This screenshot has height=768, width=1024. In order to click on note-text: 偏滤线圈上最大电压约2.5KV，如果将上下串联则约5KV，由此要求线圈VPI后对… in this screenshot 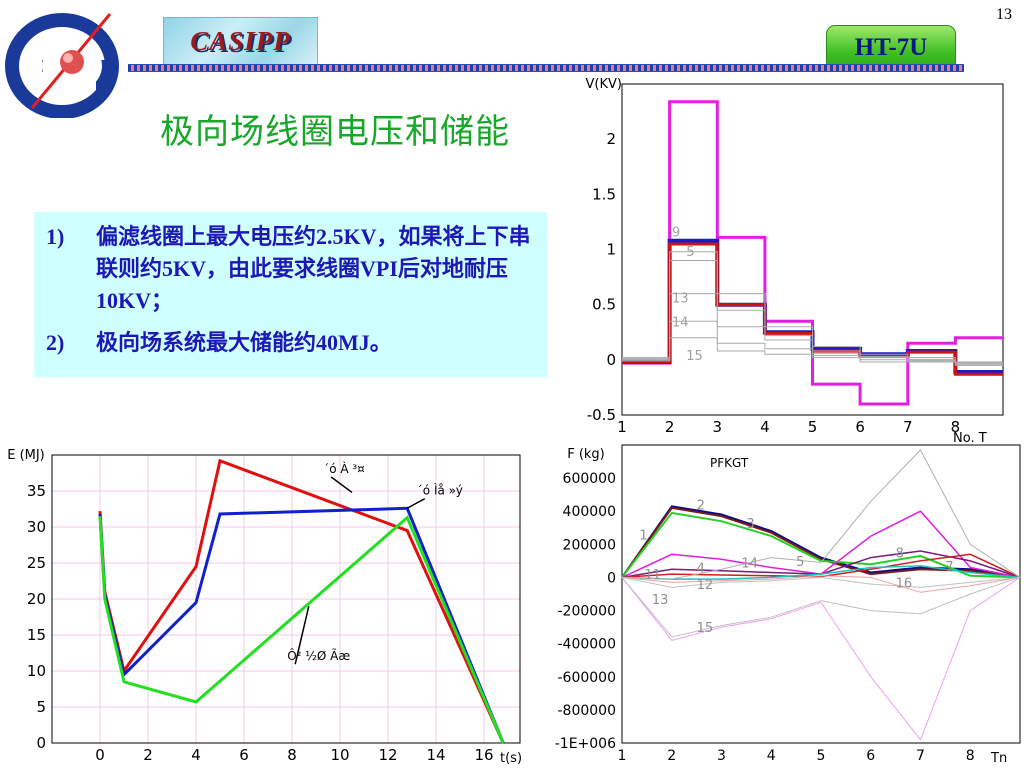, I will do `click(313, 268)`.